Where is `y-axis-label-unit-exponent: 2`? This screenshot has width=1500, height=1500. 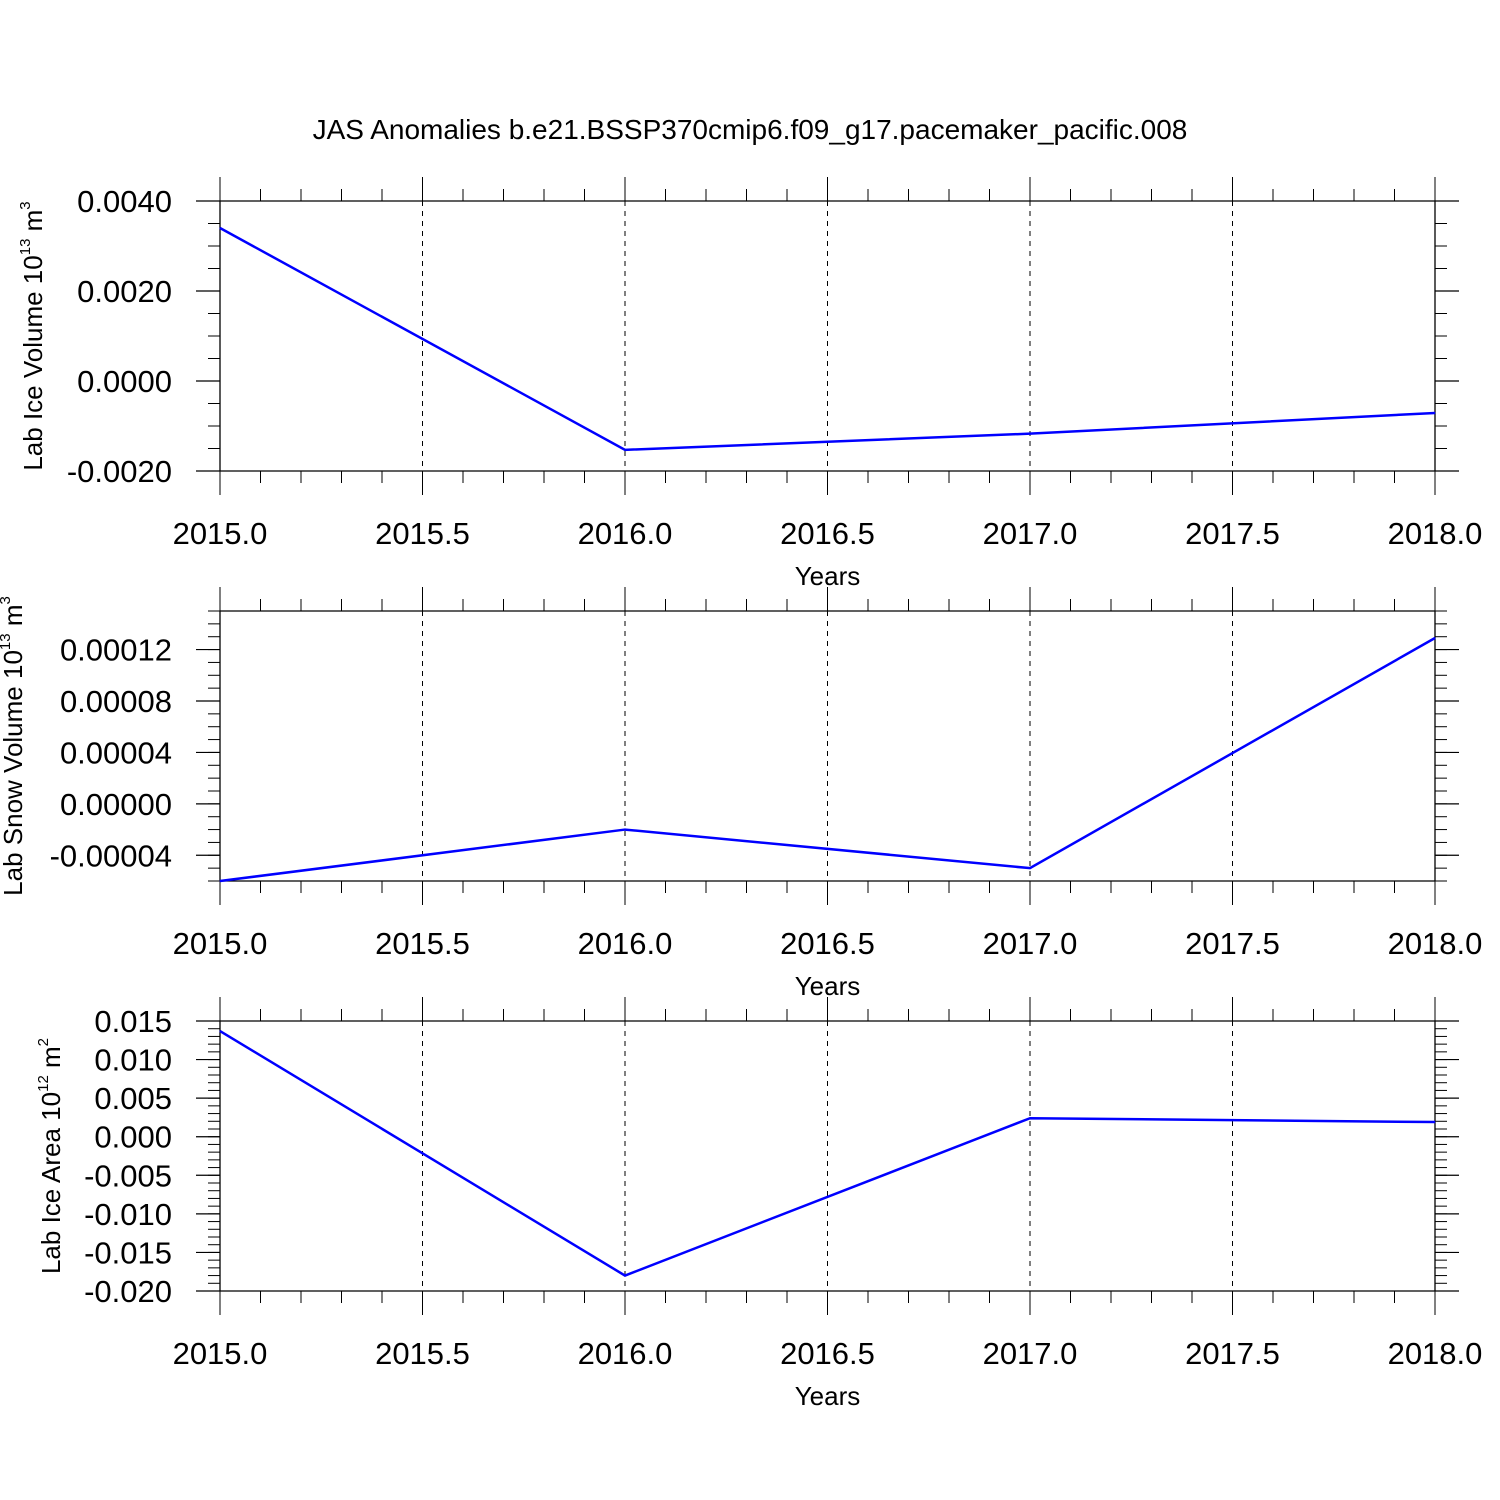
y-axis-label-unit-exponent: 2 is located at coordinates (43, 1042).